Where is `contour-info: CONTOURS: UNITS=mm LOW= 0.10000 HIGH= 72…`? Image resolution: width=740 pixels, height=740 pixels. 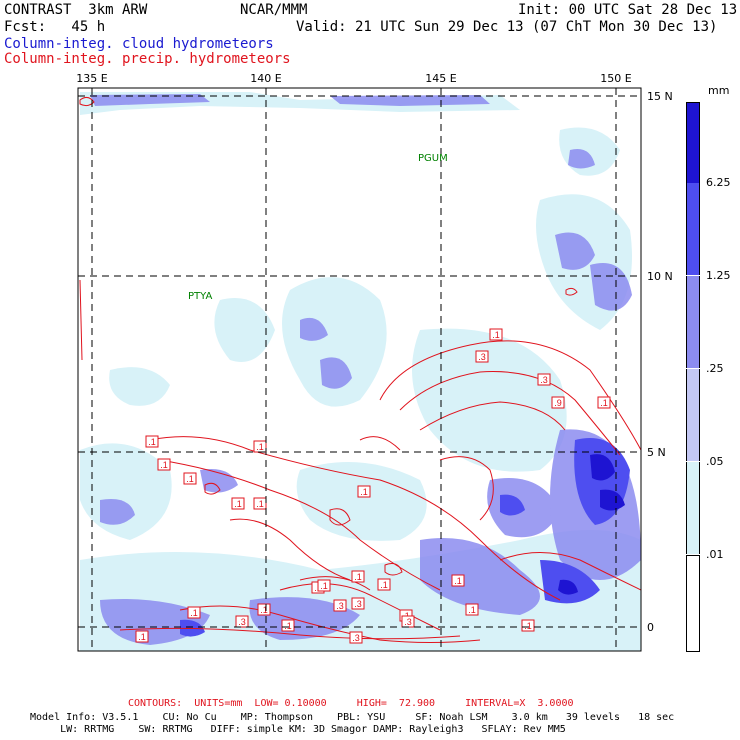 contour-info: CONTOURS: UNITS=mm LOW= 0.10000 HIGH= 72… is located at coordinates (351, 703).